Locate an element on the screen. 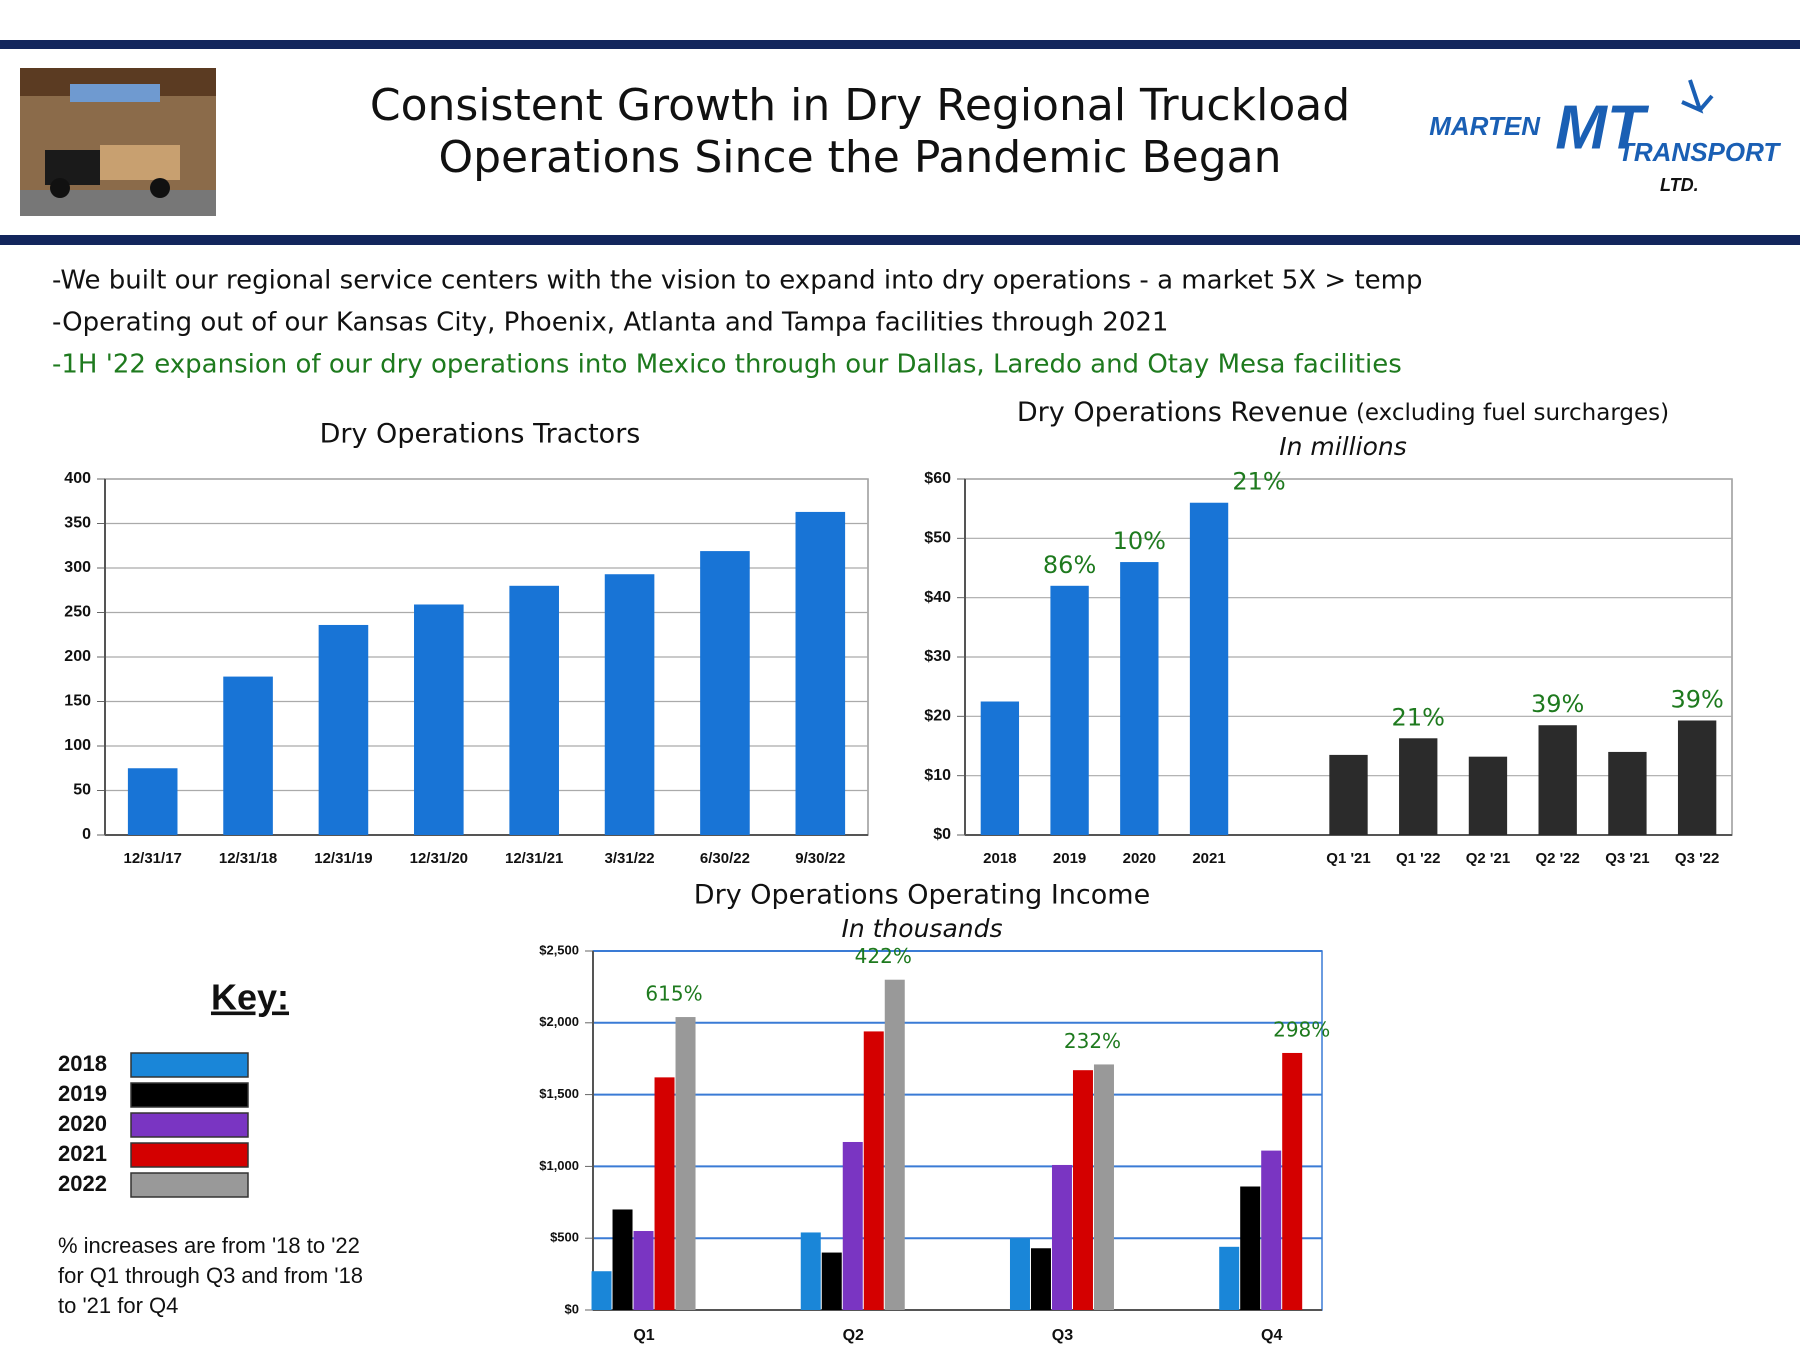  growth-label: 298% is located at coordinates (1301, 1029).